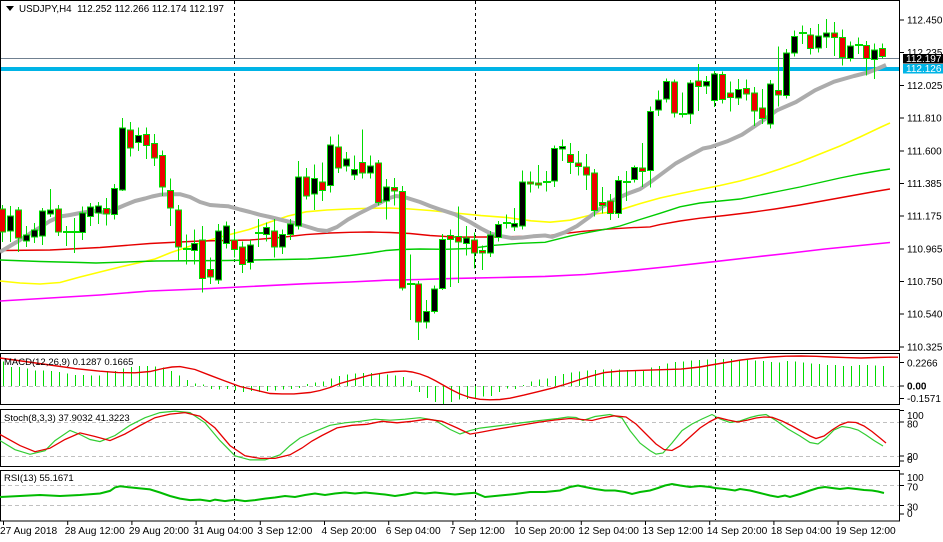 The height and width of the screenshot is (542, 943). I want to click on svg-text: Stoch(8,3,3) 37.9032 41.3223, so click(67, 418).